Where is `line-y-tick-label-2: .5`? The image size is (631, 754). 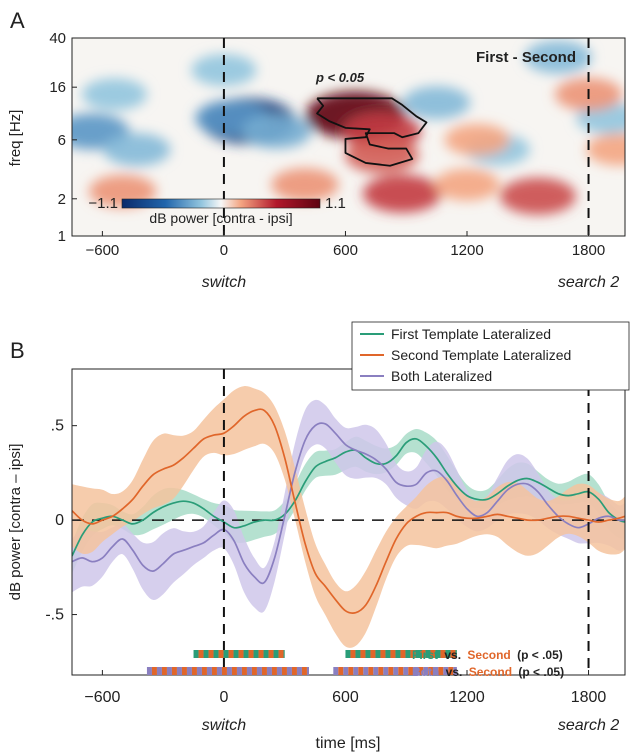 line-y-tick-label-2: .5 is located at coordinates (57, 426).